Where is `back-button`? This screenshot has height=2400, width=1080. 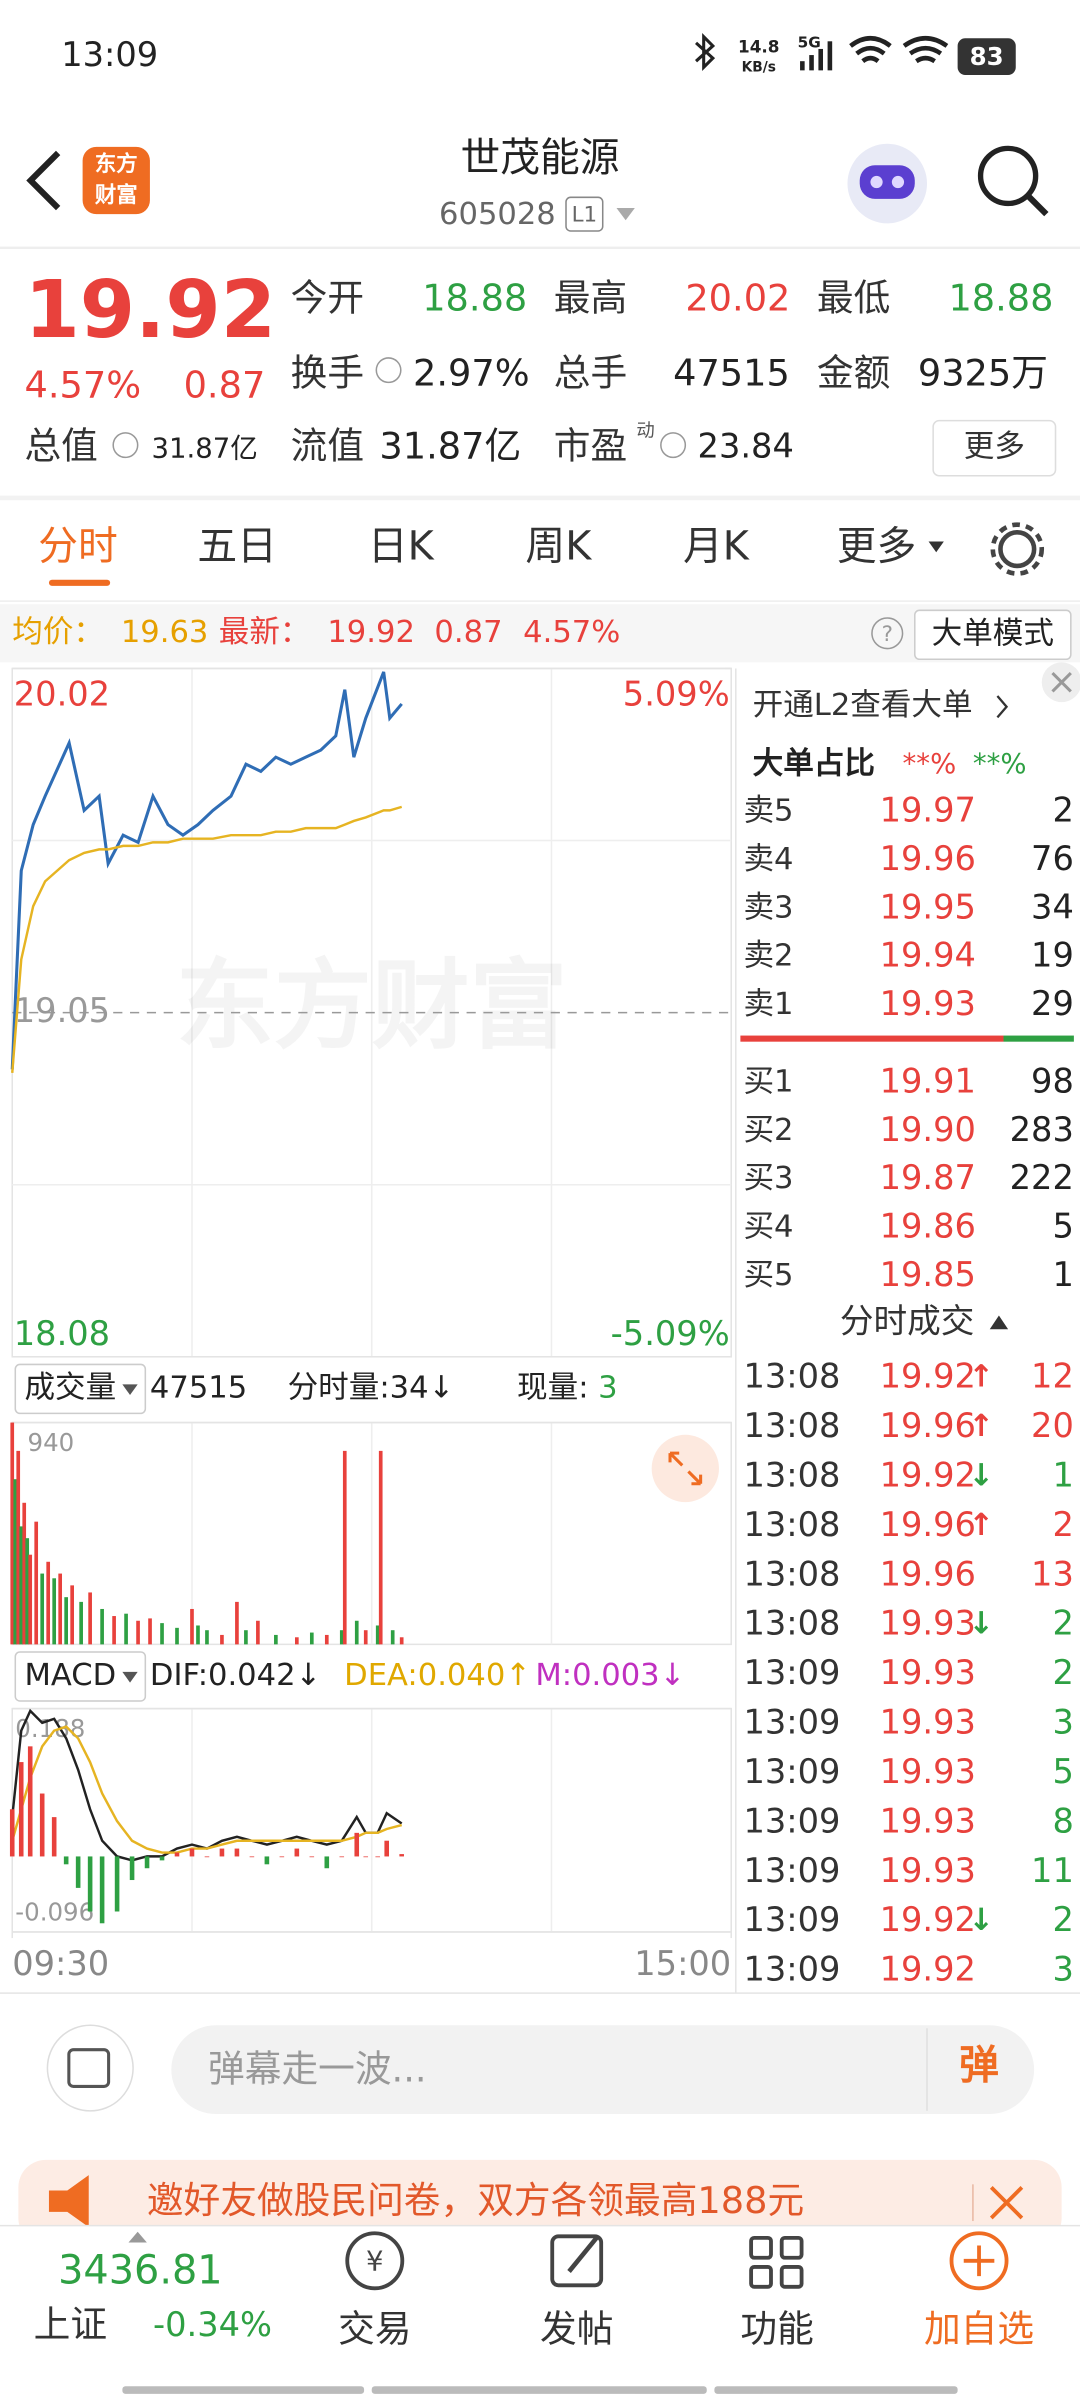
back-button is located at coordinates (43, 180).